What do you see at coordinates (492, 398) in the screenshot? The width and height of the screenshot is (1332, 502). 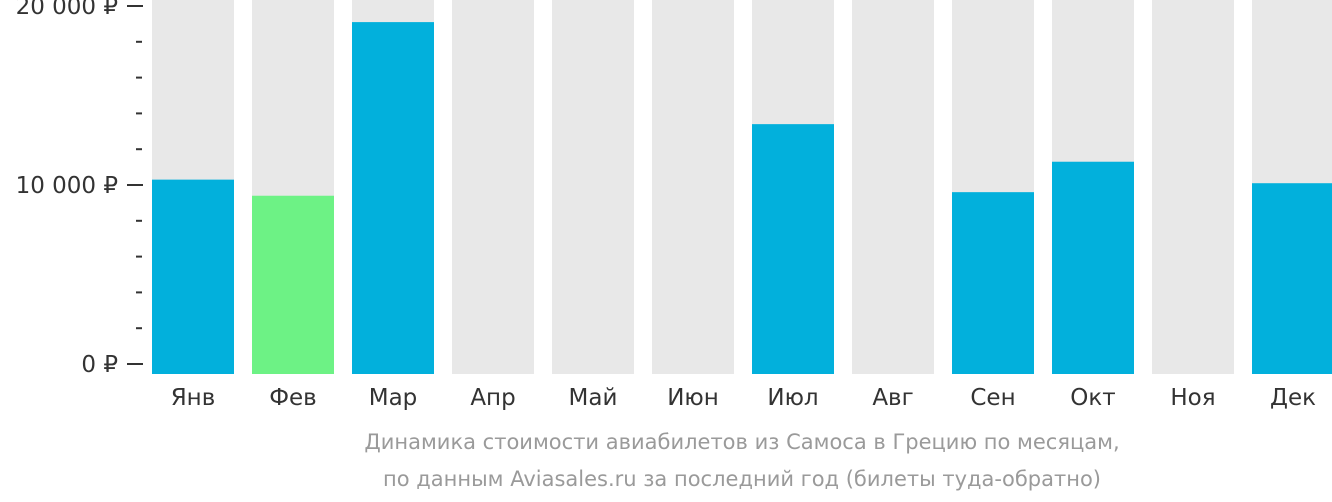 I see `x-tick-label-4: Апр` at bounding box center [492, 398].